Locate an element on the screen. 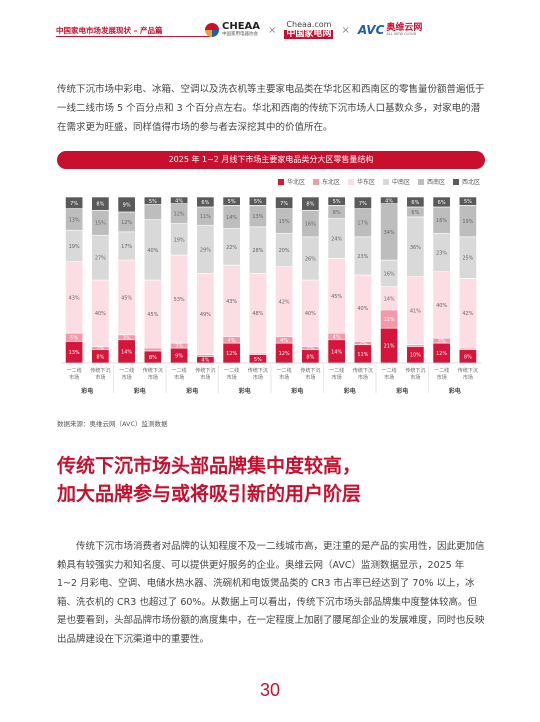 Image resolution: width=540 pixels, height=722 pixels. cheaa-logo-subtitle: 中国家用电器协会 is located at coordinates (240, 35).